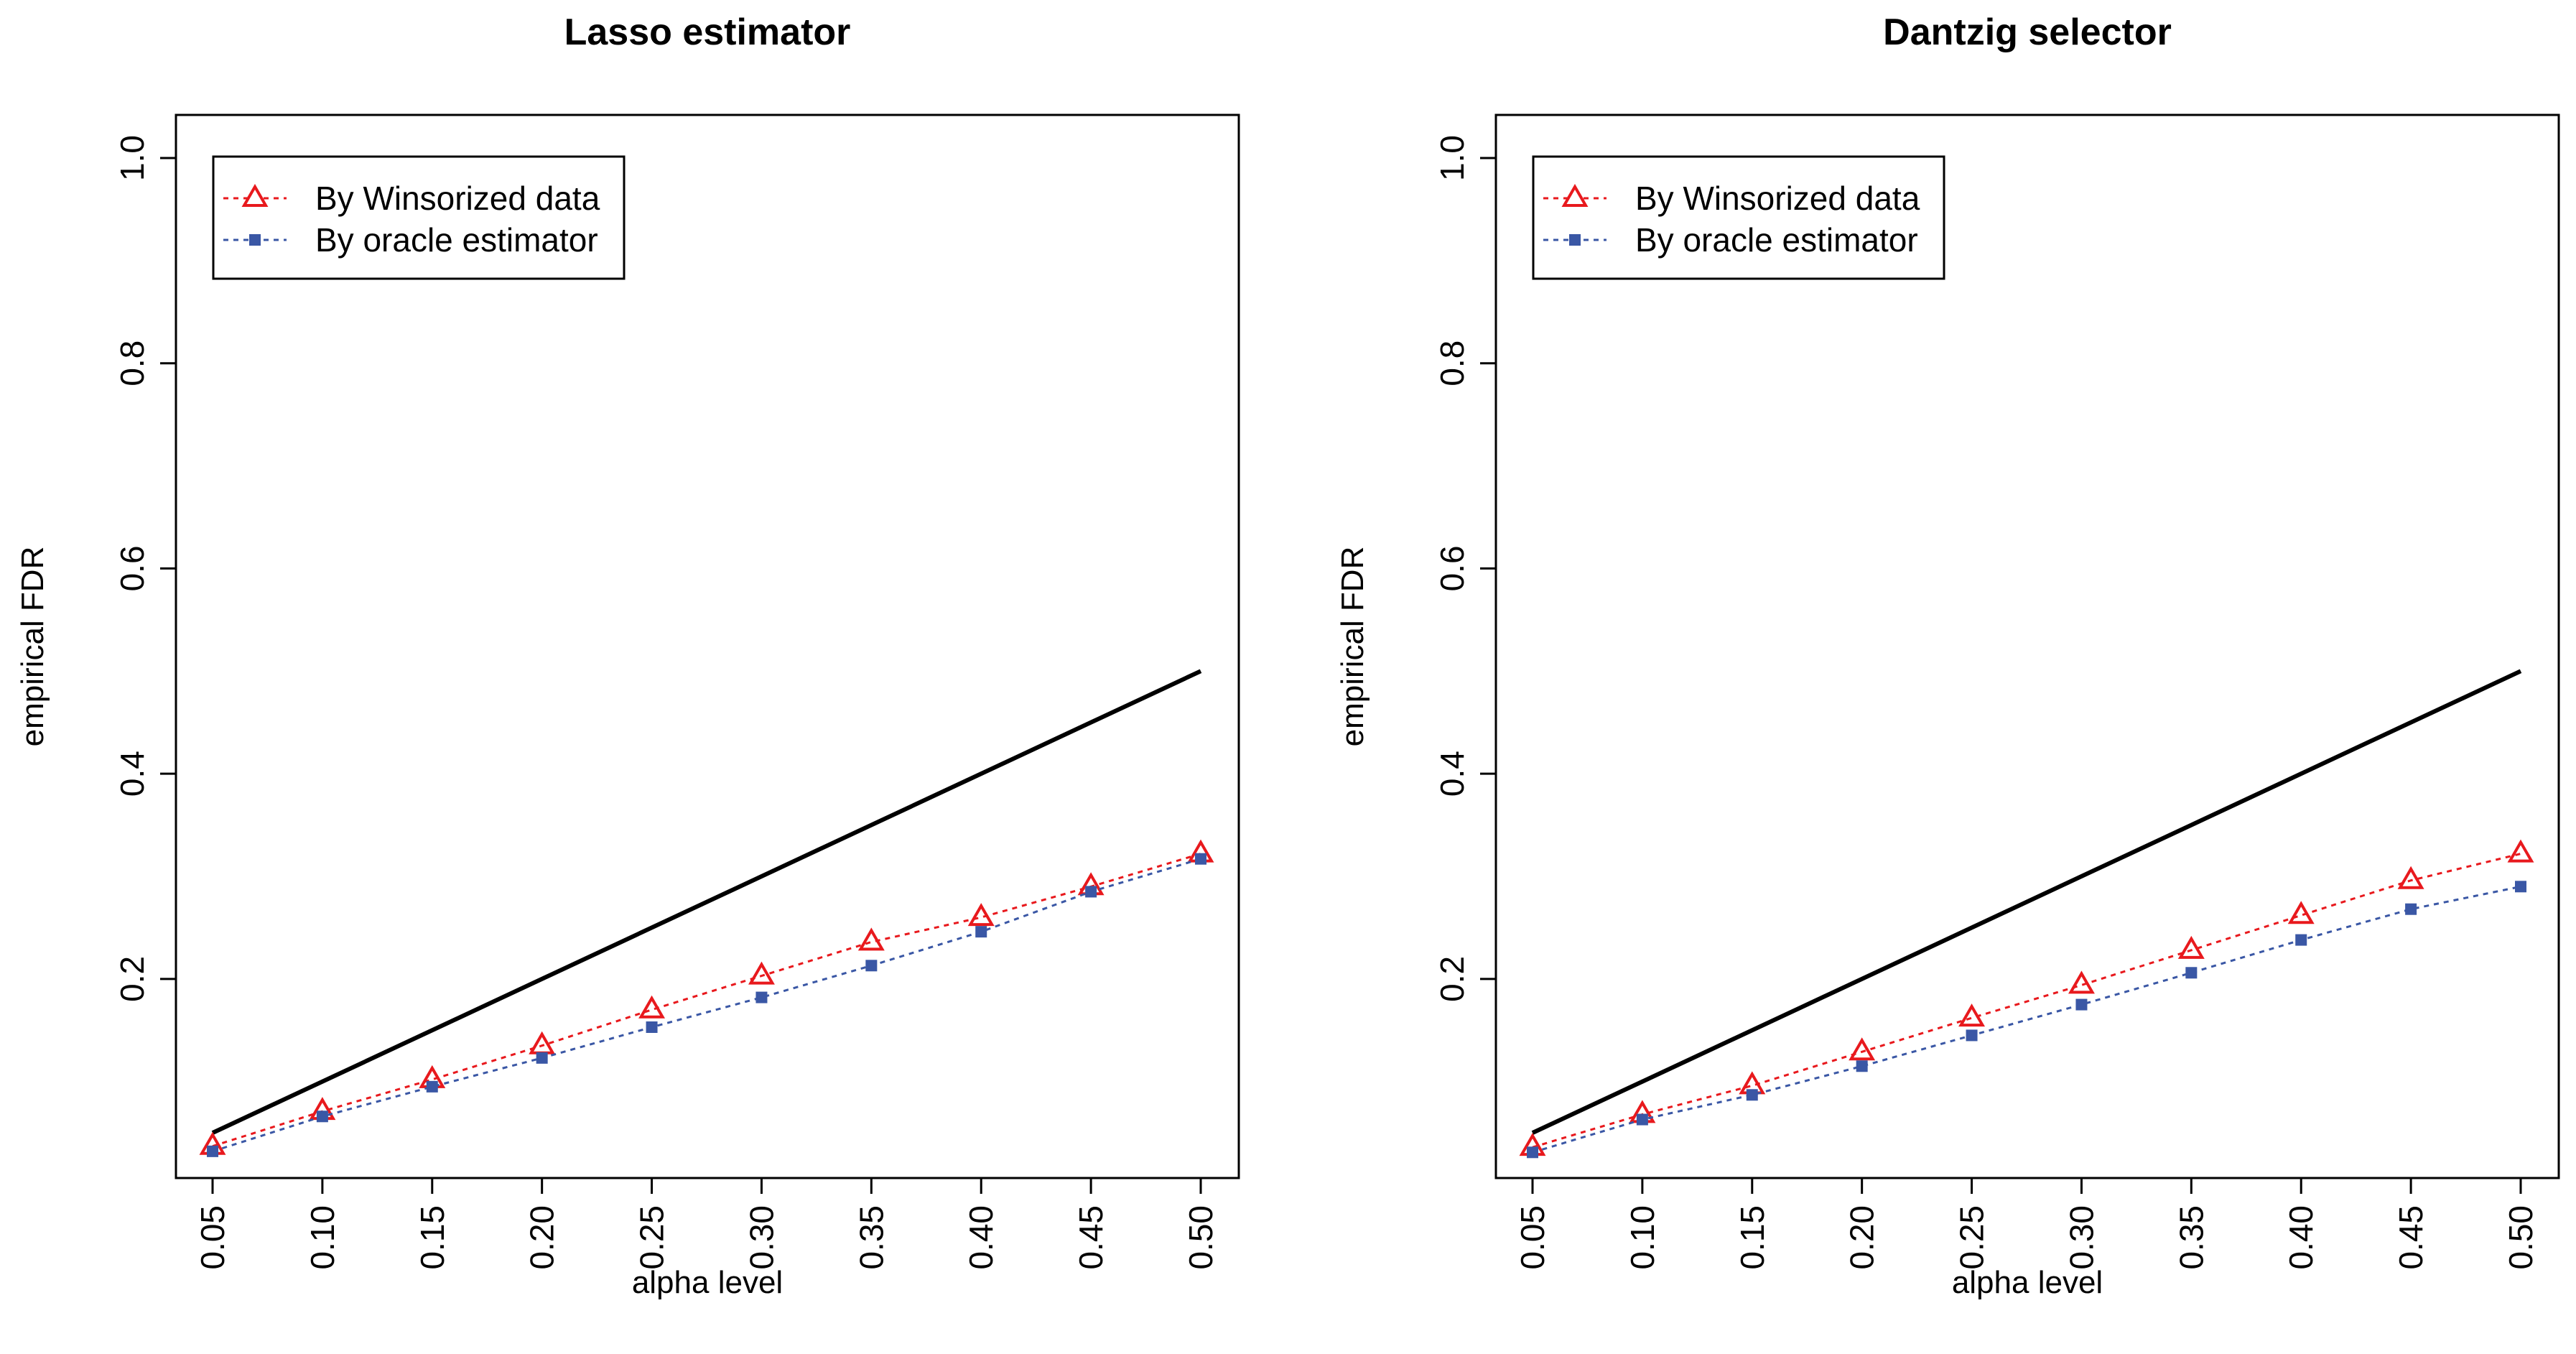 This screenshot has height=1354, width=2576. Describe the element at coordinates (2027, 32) in the screenshot. I see `chart-title: Dantzig selector` at that location.